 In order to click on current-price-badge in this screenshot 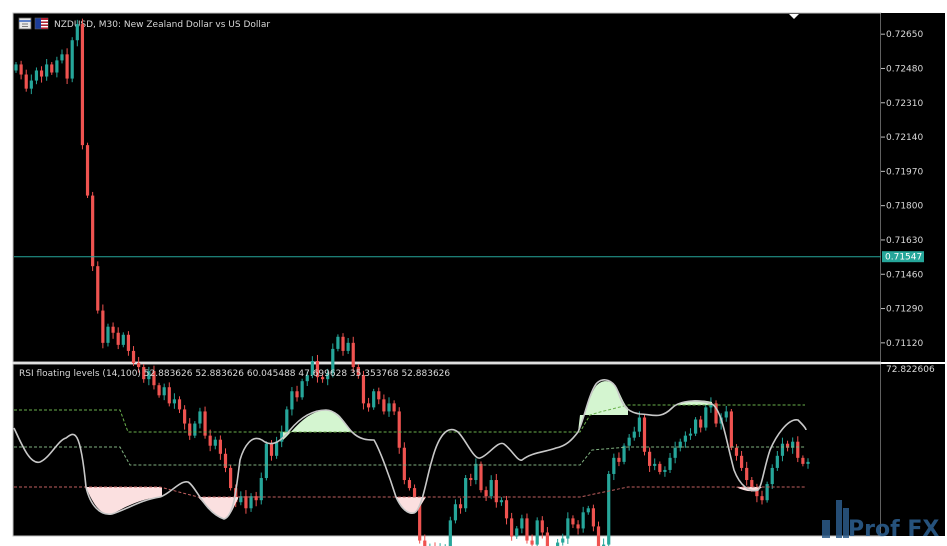, I will do `click(903, 257)`.